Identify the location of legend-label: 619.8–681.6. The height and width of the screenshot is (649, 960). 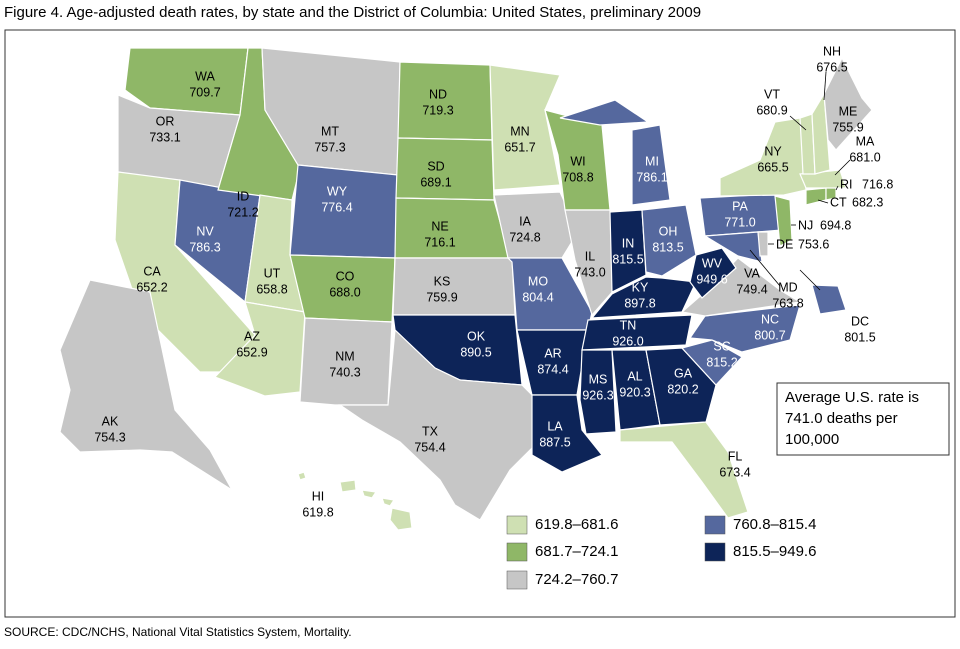
(576, 524).